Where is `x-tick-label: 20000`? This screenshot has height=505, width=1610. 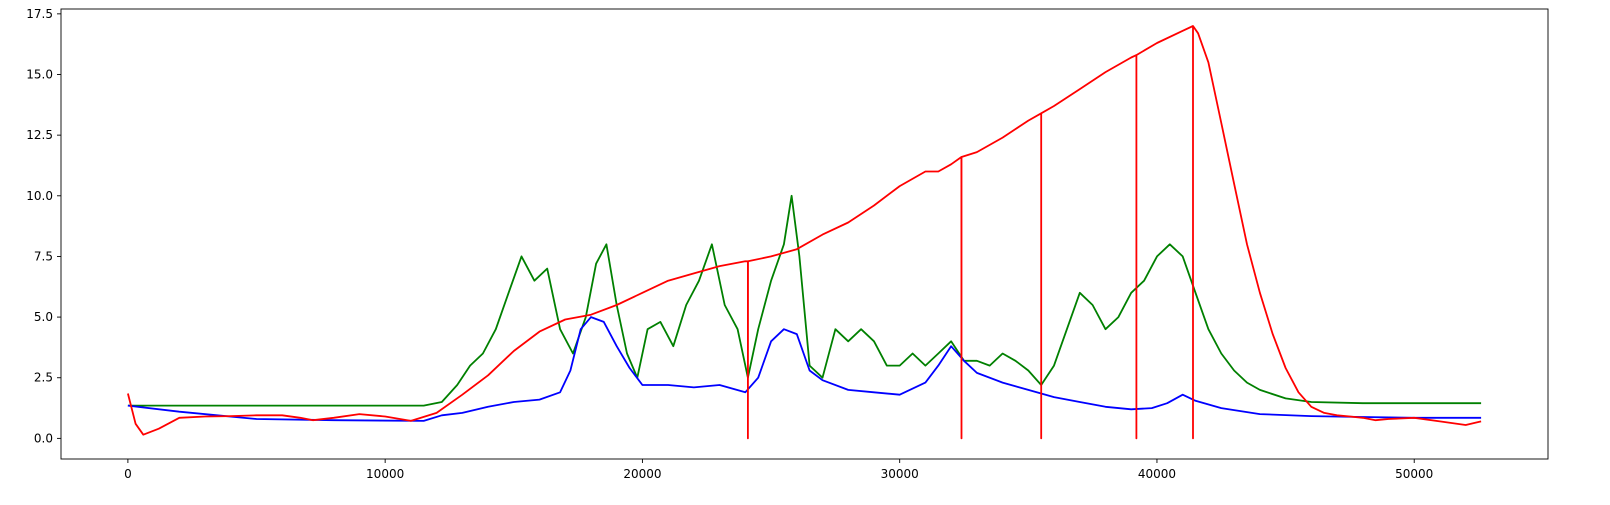 x-tick-label: 20000 is located at coordinates (642, 474).